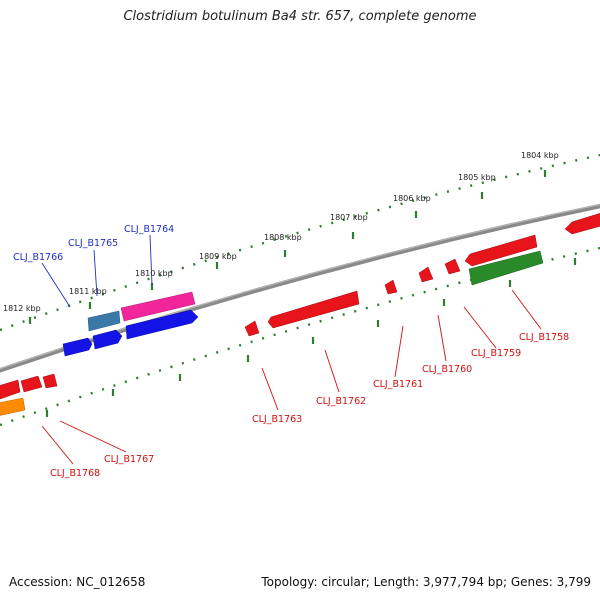 This screenshot has width=600, height=600. What do you see at coordinates (77, 347) in the screenshot?
I see `gene-arrow-CLJ_B1766` at bounding box center [77, 347].